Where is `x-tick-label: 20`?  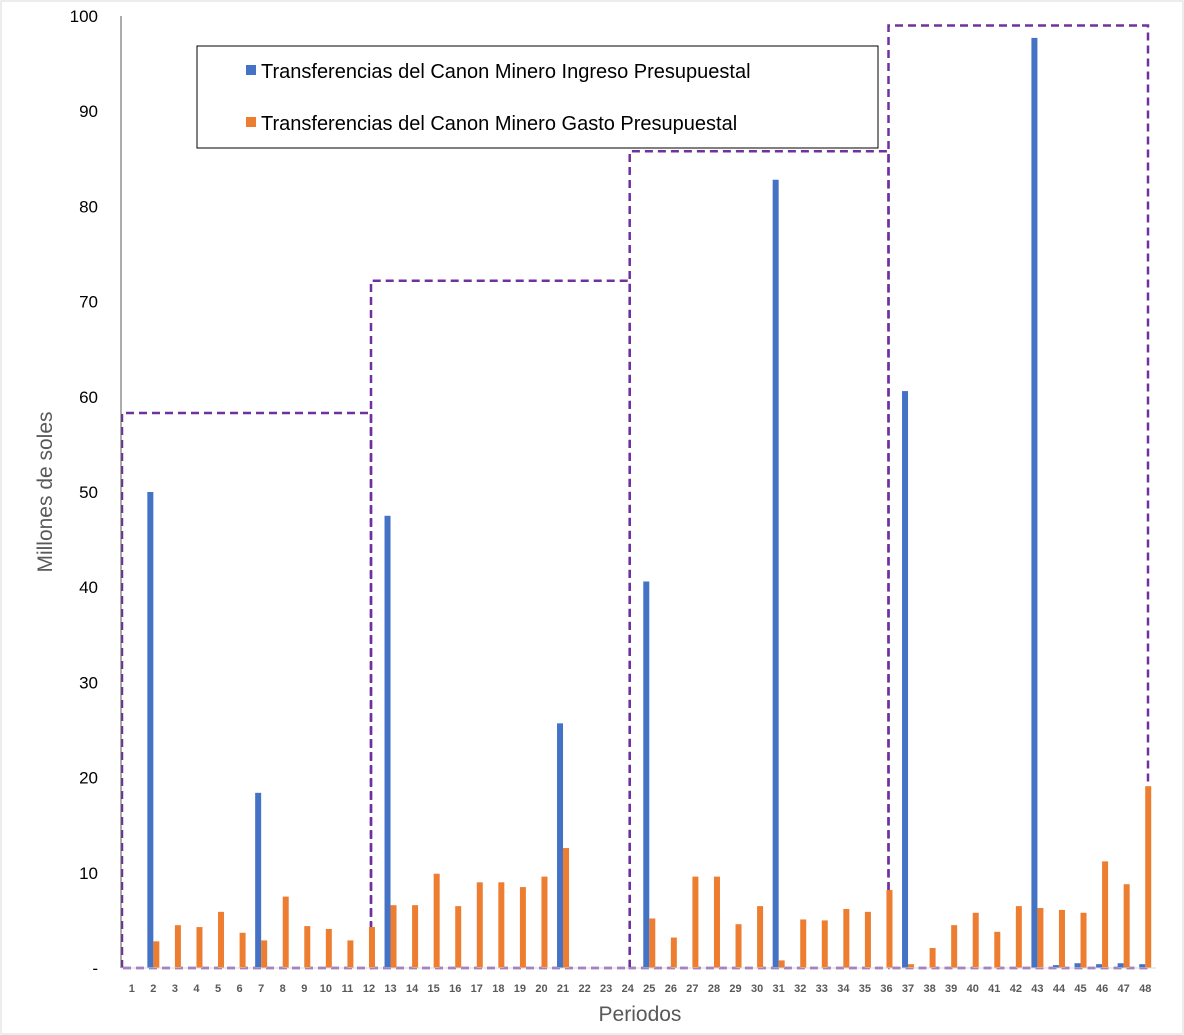 x-tick-label: 20 is located at coordinates (541, 989).